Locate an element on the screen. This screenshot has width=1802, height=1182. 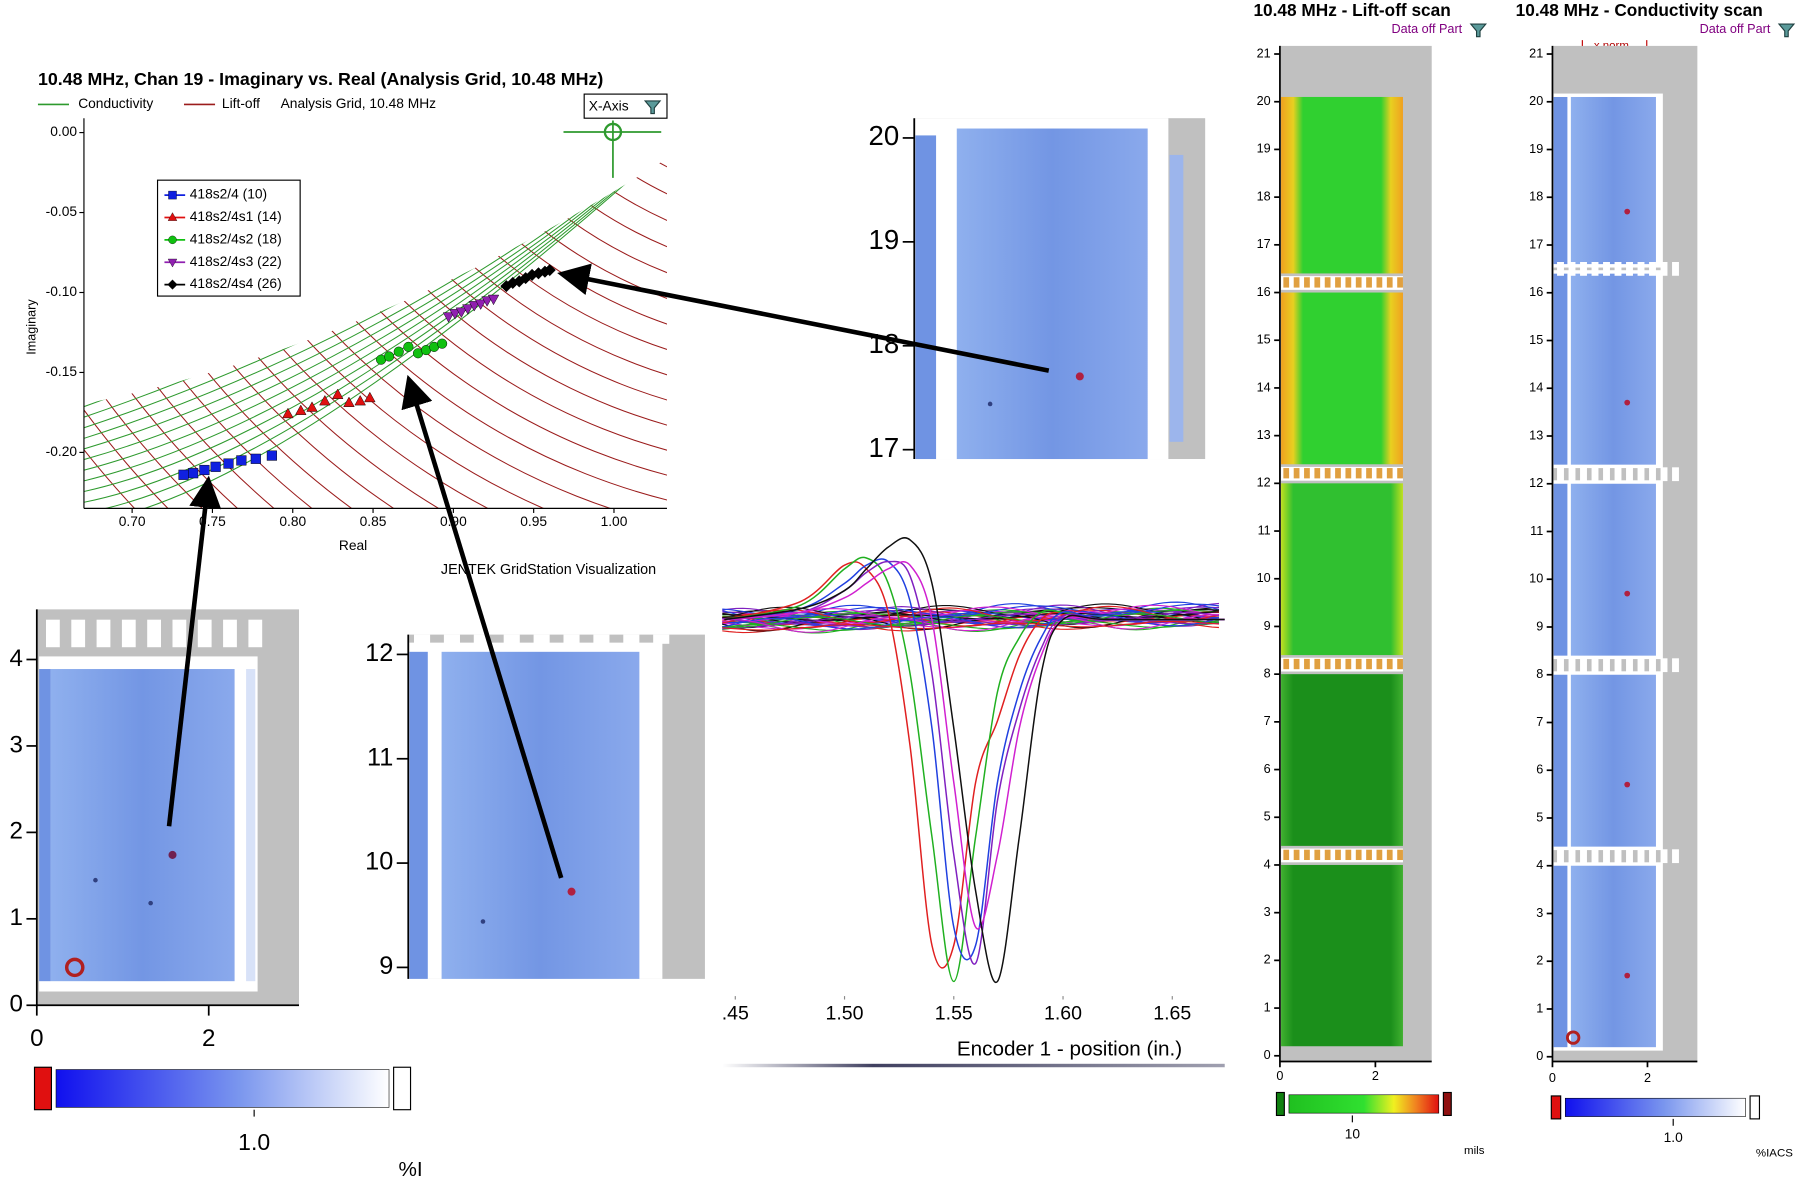
color-bar-low is located at coordinates (1556, 1107).